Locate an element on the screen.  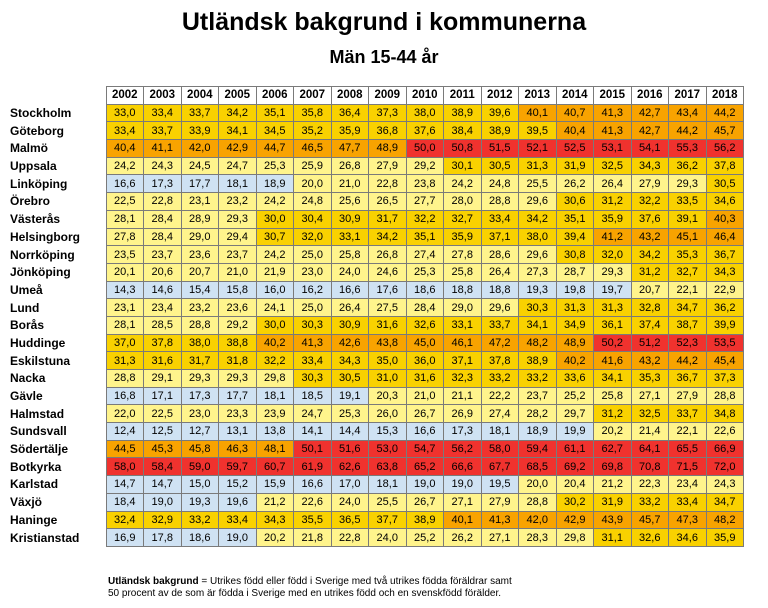
heatmap-cell: 47,7 is located at coordinates (349, 148).